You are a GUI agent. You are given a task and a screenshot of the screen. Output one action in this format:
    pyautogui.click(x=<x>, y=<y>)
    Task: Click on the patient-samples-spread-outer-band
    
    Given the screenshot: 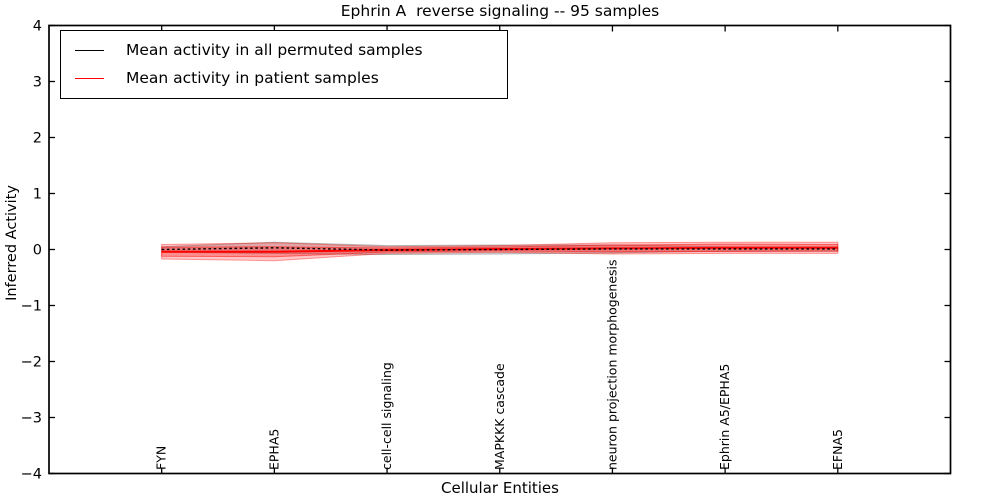 What is the action you would take?
    pyautogui.click(x=500, y=251)
    